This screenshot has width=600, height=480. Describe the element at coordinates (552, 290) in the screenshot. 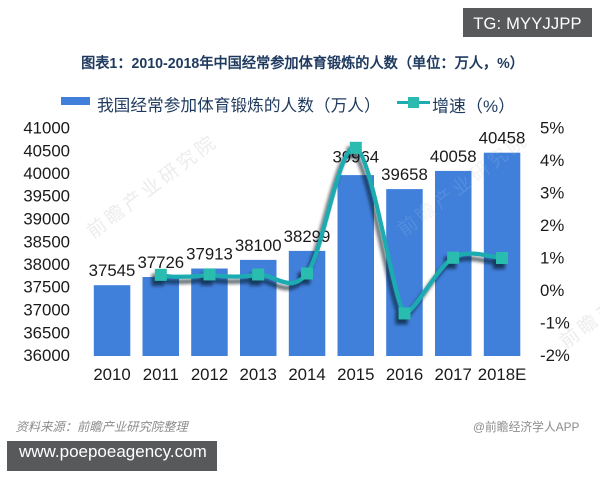

I see `svg-text: 0%` at that location.